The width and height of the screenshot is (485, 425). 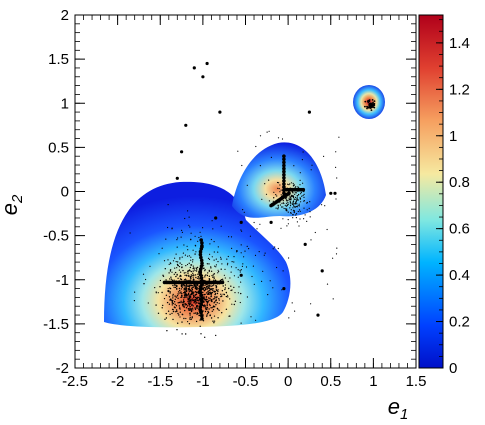 What do you see at coordinates (197, 254) in the screenshot?
I see `density-region-main` at bounding box center [197, 254].